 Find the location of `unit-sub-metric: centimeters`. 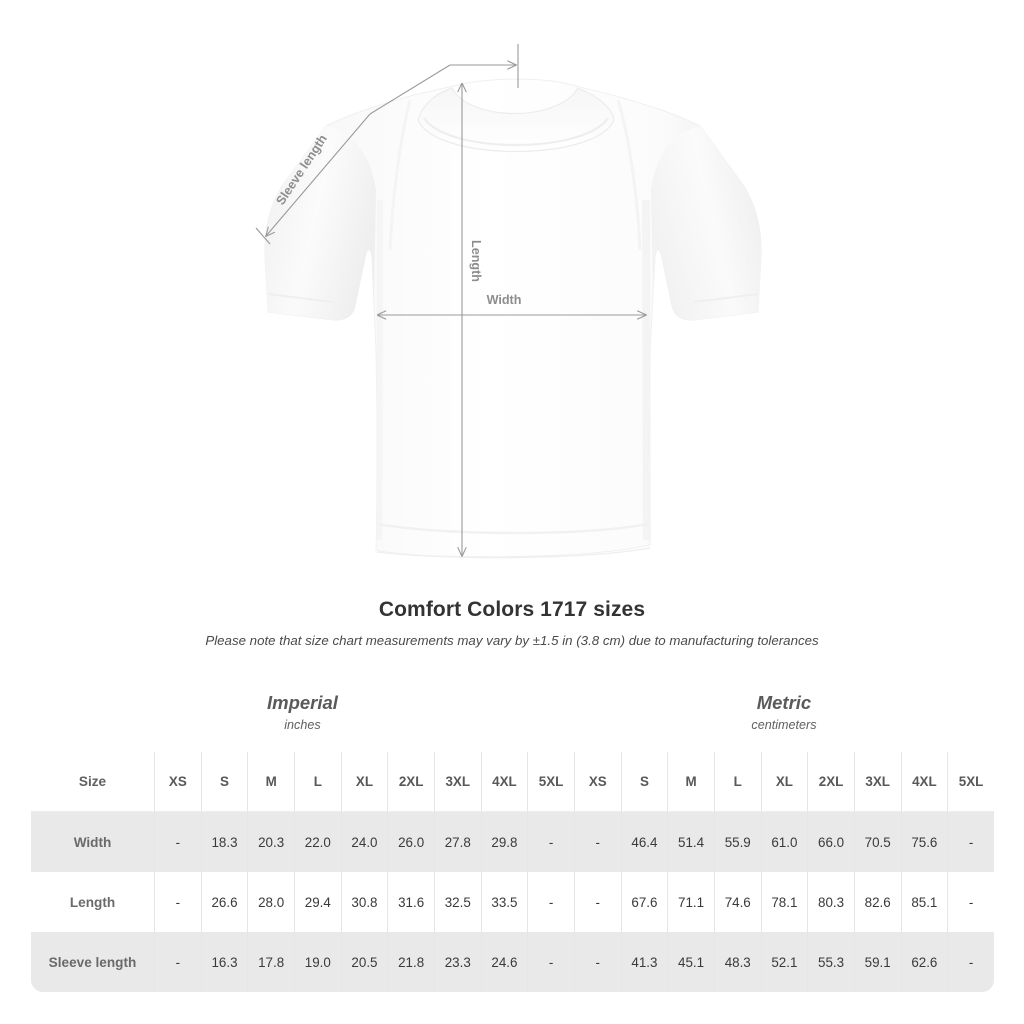

unit-sub-metric: centimeters is located at coordinates (784, 724).